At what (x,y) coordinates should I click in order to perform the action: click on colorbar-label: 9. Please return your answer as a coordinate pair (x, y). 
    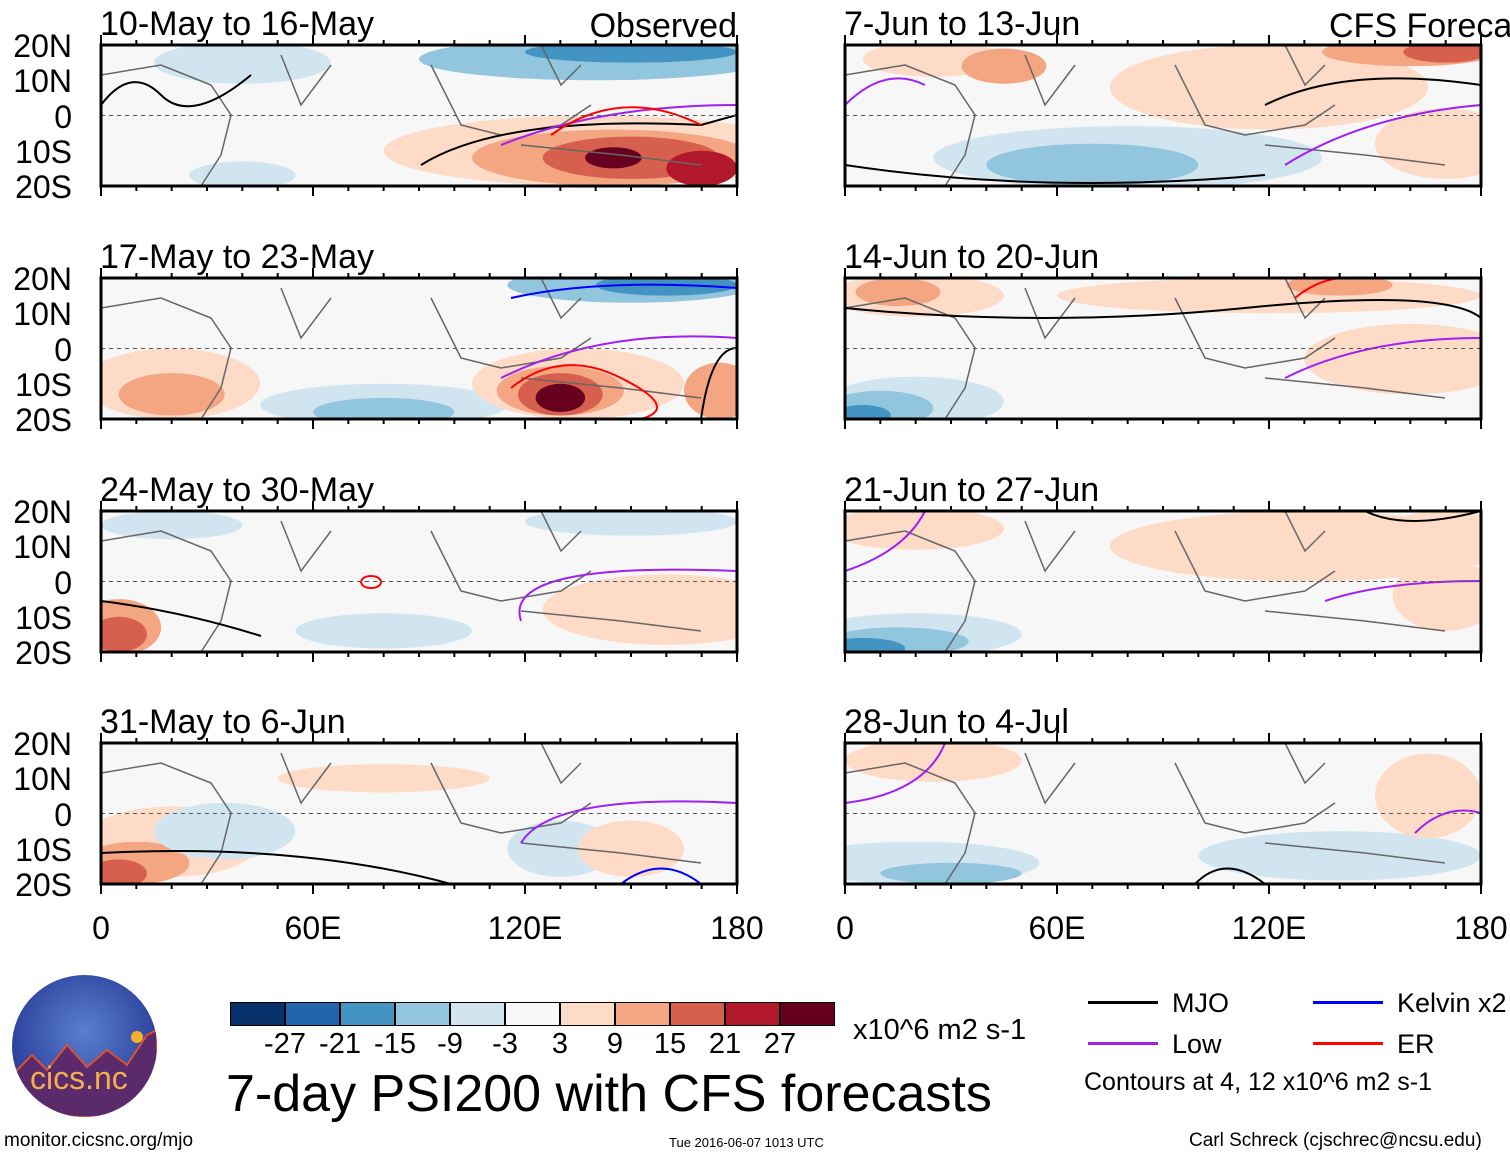
    Looking at the image, I should click on (615, 1044).